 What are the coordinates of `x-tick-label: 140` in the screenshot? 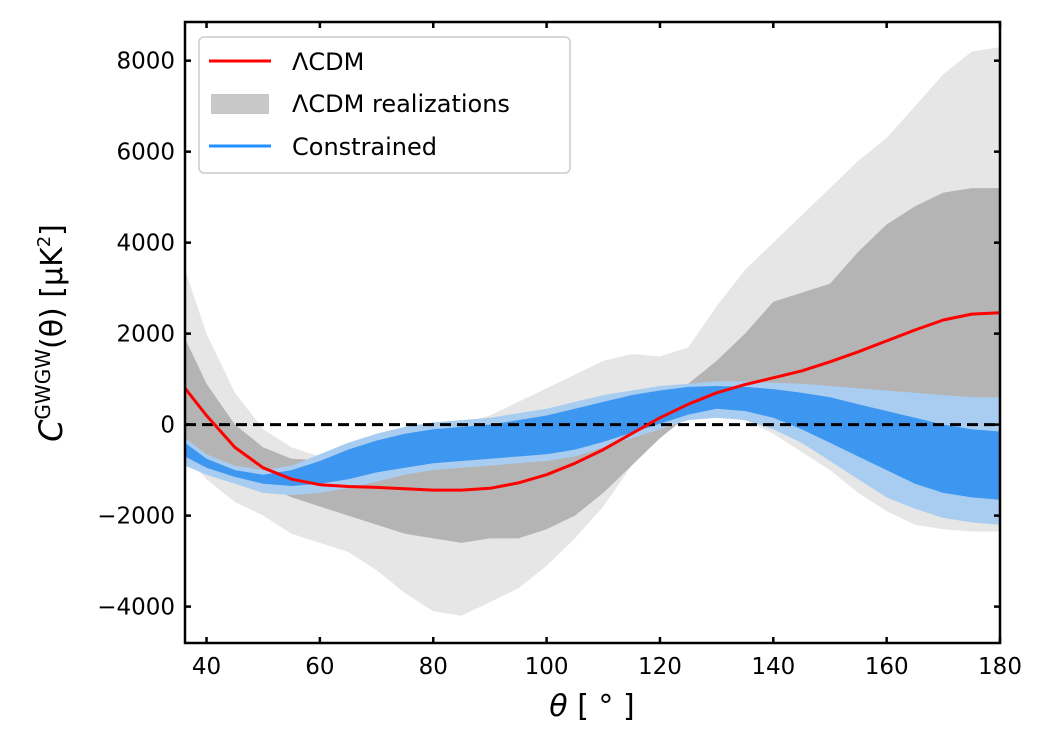 It's located at (773, 667).